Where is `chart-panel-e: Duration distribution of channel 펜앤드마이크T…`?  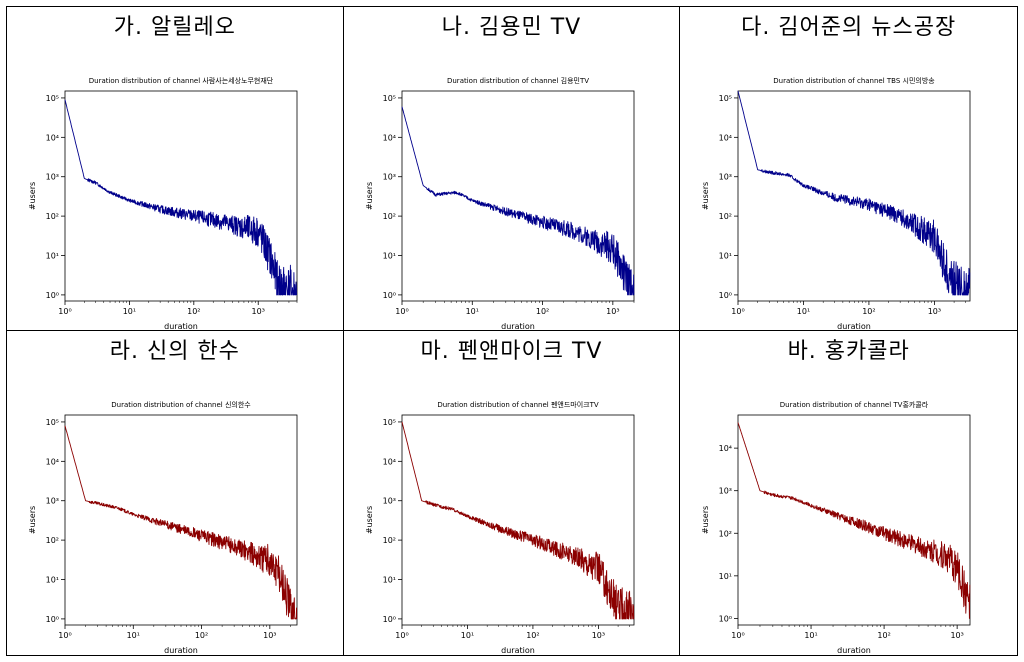 chart-panel-e: Duration distribution of channel 펜앤드마이크T… is located at coordinates (500, 527).